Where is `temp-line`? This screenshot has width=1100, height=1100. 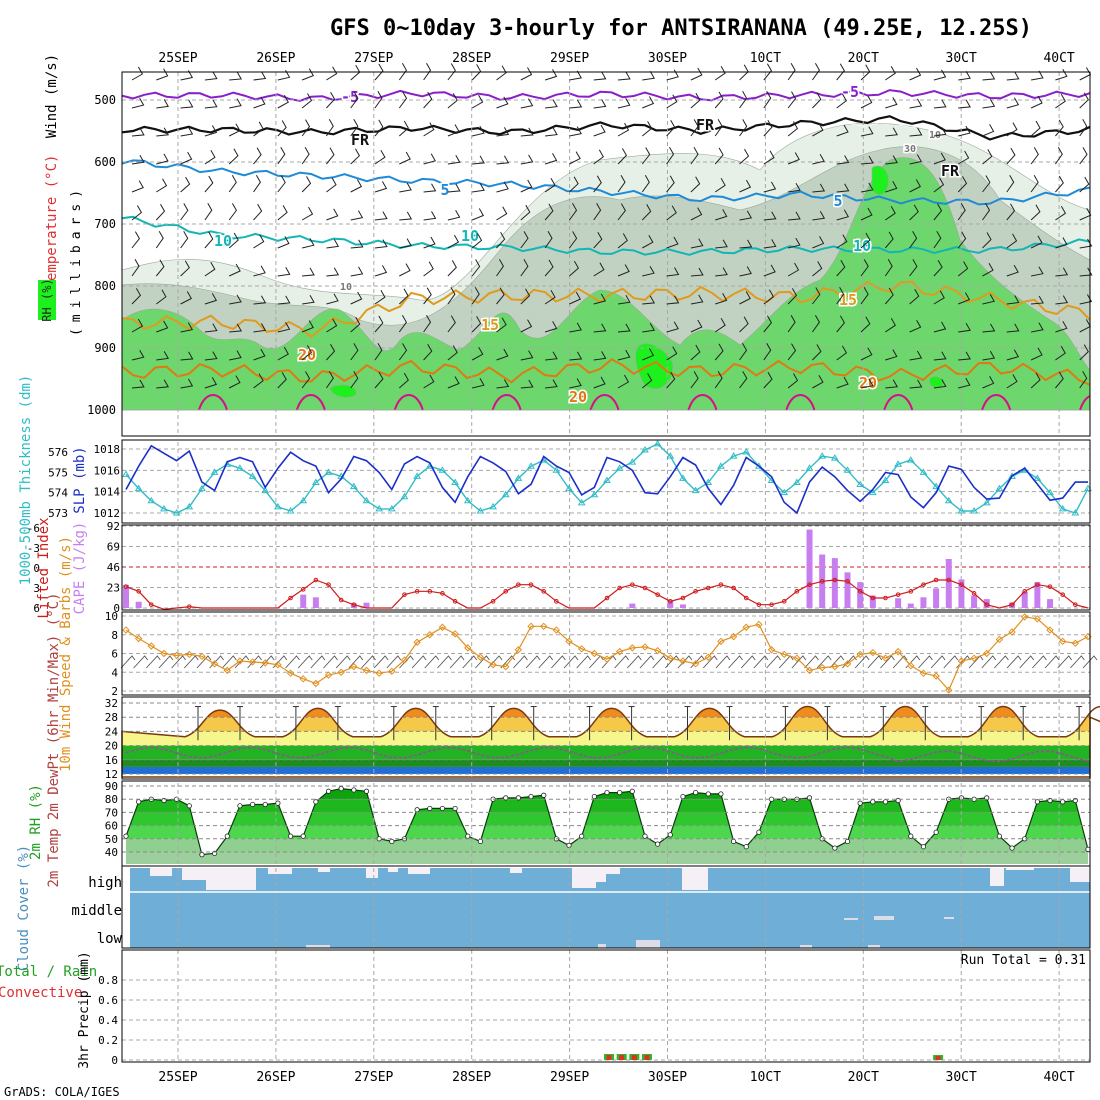 temp-line is located at coordinates (610, 741).